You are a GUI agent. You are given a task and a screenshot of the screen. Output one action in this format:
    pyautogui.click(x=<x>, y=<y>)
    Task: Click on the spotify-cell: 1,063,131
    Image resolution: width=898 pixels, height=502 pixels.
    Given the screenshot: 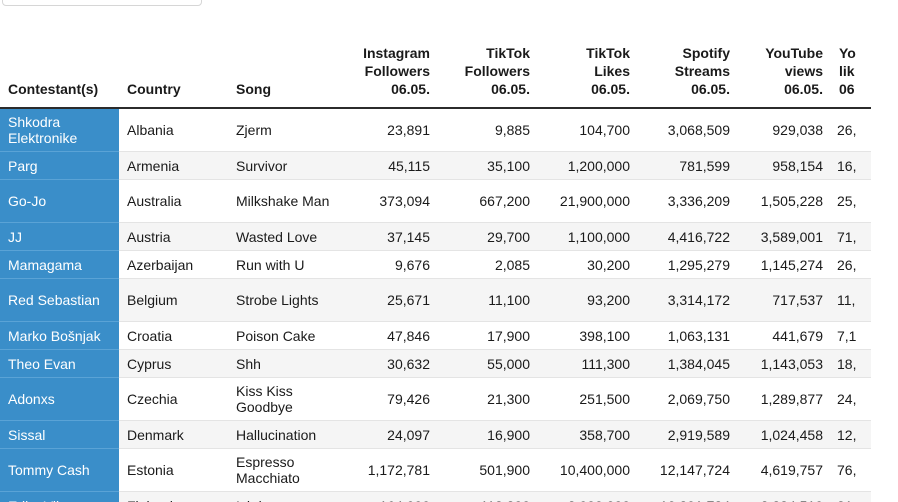 What is the action you would take?
    pyautogui.click(x=686, y=335)
    